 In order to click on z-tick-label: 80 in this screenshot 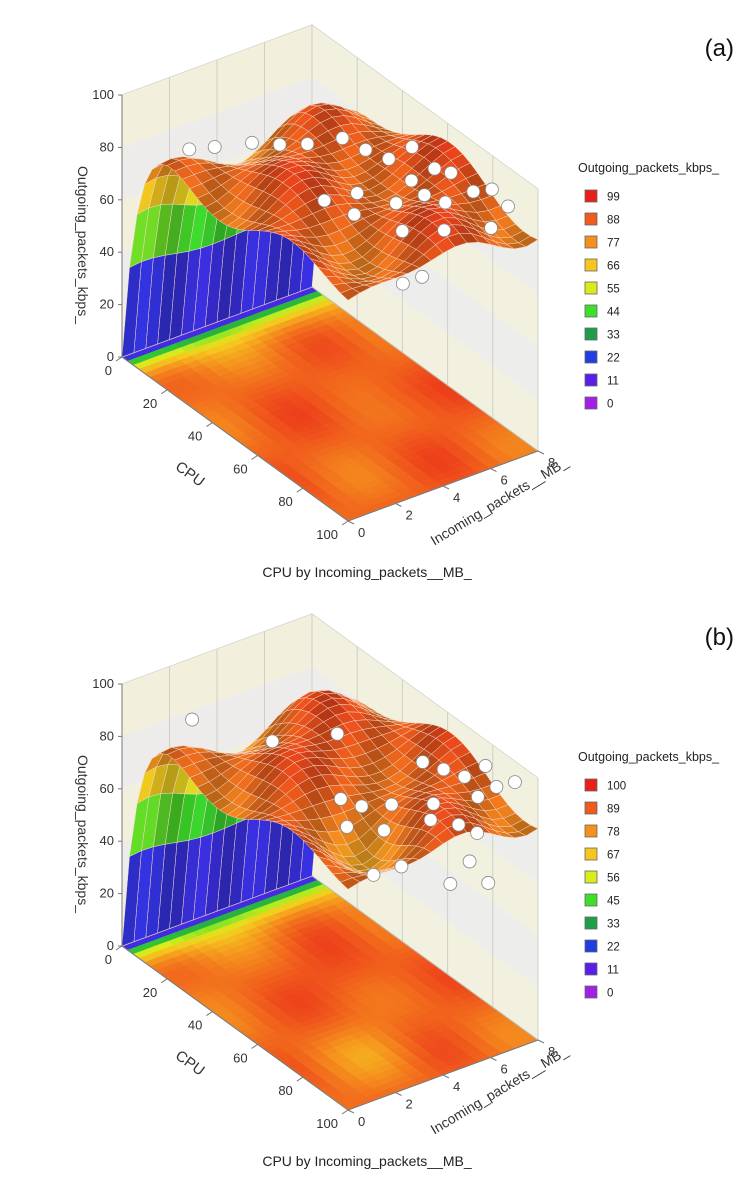, I will do `click(107, 146)`.